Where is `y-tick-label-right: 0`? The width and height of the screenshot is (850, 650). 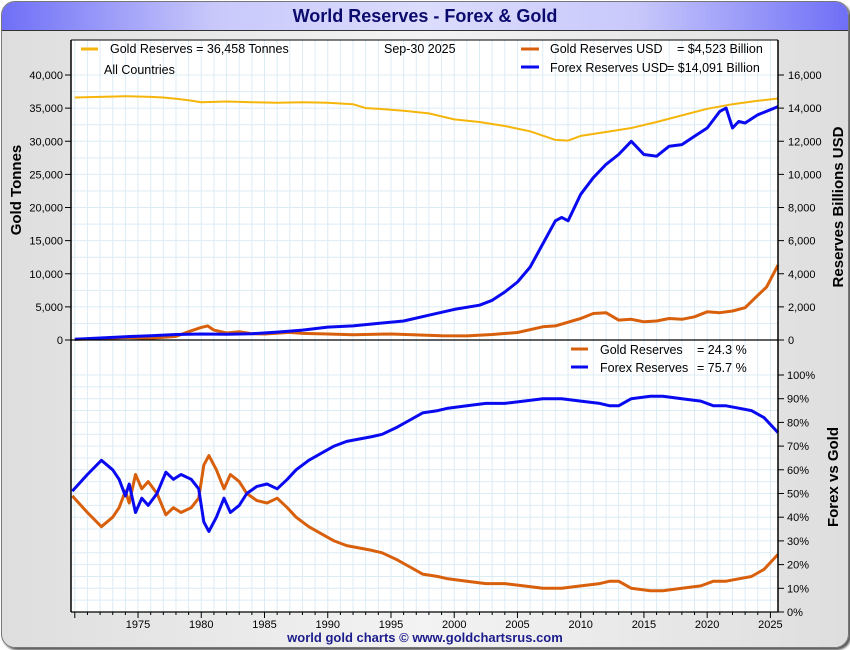
y-tick-label-right: 0 is located at coordinates (791, 341).